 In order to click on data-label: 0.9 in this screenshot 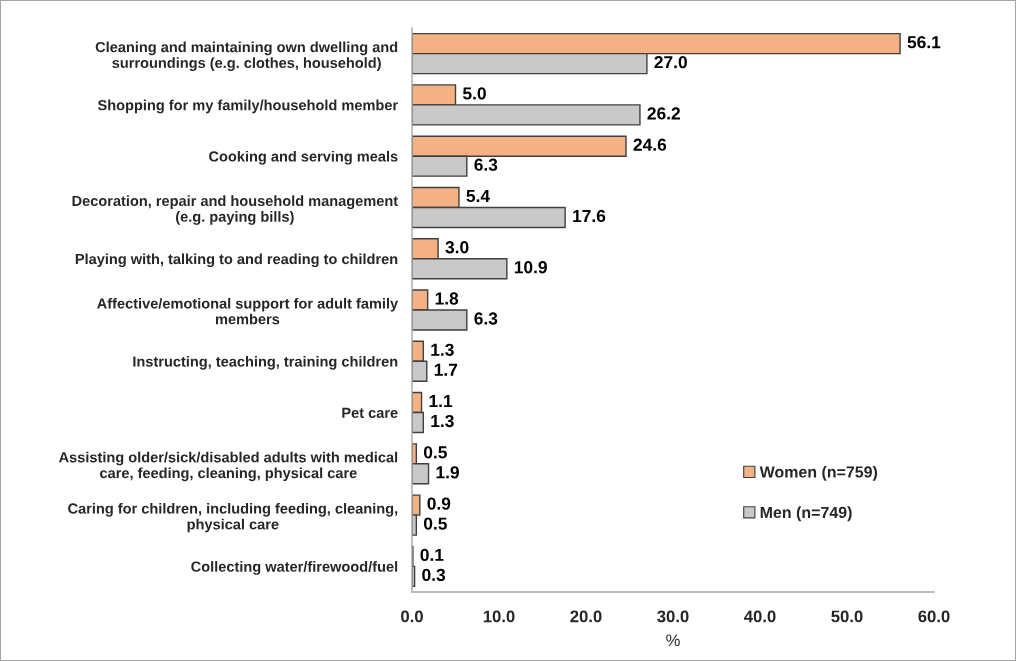, I will do `click(439, 503)`.